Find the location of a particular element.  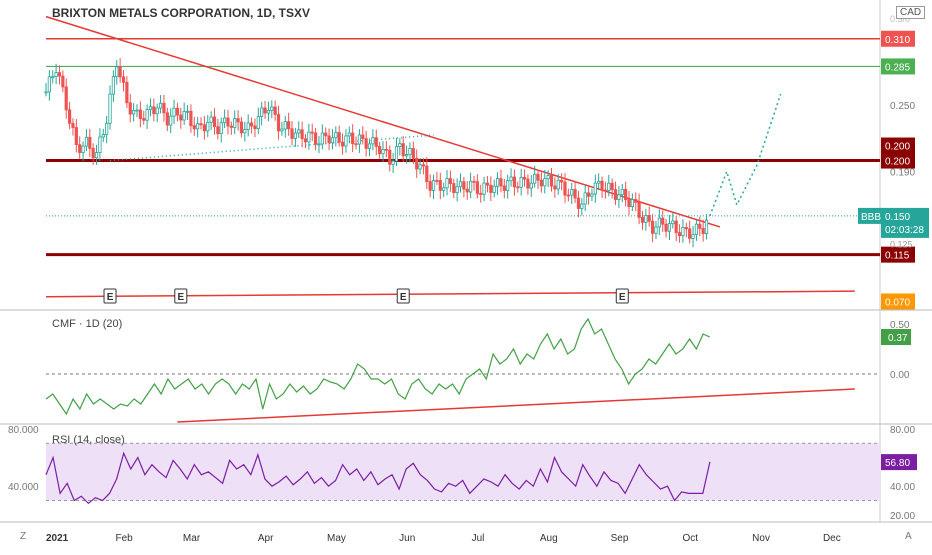

rsi-last-tag-bg is located at coordinates (899, 462).